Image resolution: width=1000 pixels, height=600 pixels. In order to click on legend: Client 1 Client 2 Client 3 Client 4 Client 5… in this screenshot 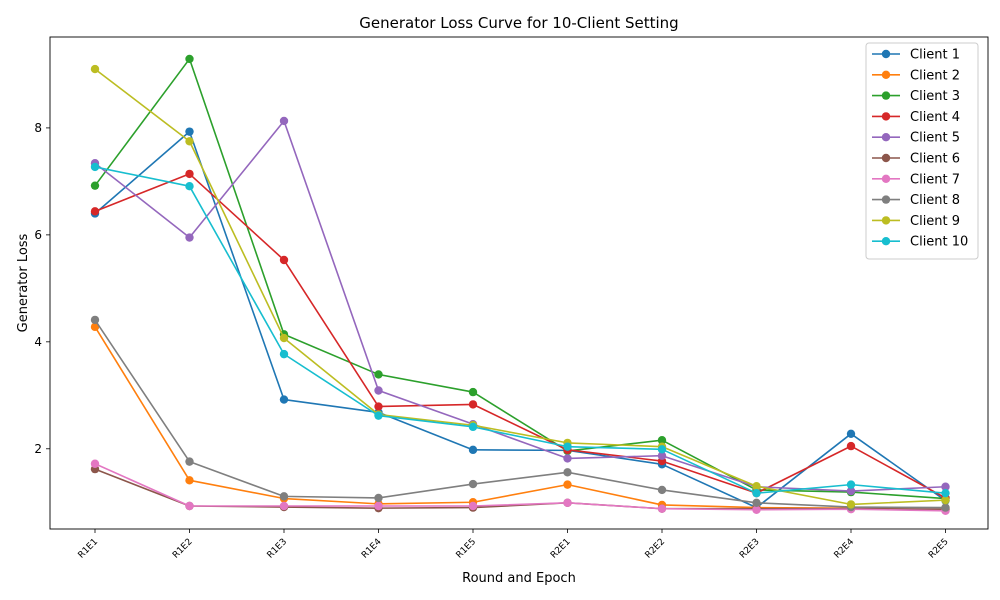, I will do `click(922, 151)`.